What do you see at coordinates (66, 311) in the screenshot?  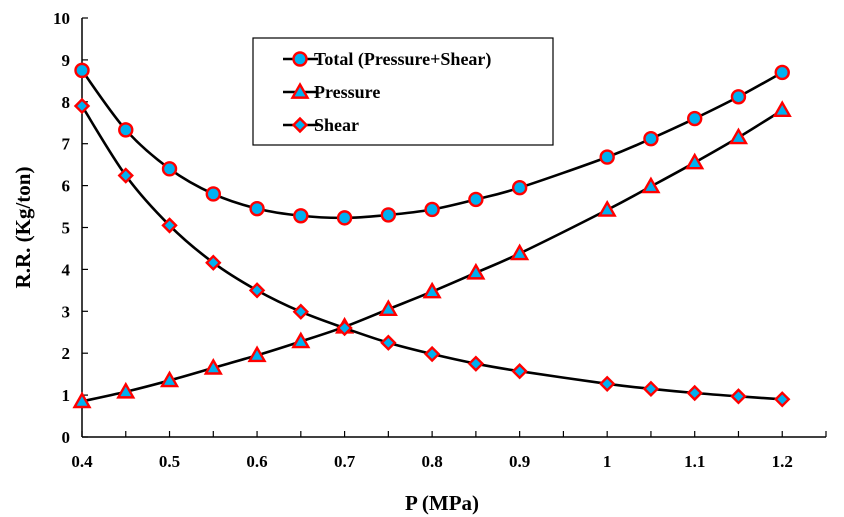 I see `y-tick-label: 3` at bounding box center [66, 311].